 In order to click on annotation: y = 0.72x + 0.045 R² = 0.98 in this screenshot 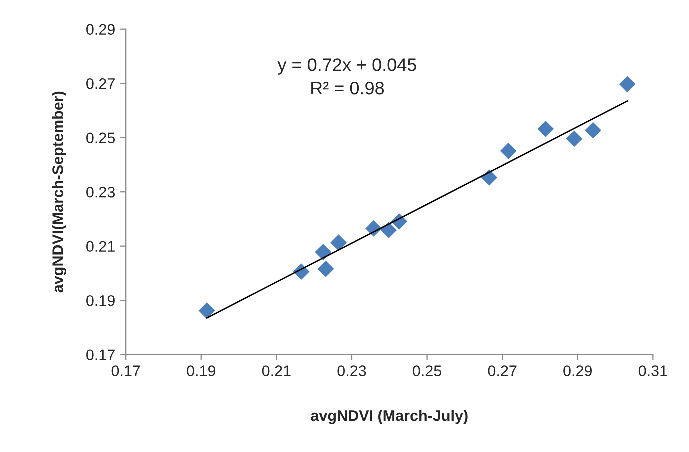, I will do `click(347, 76)`.